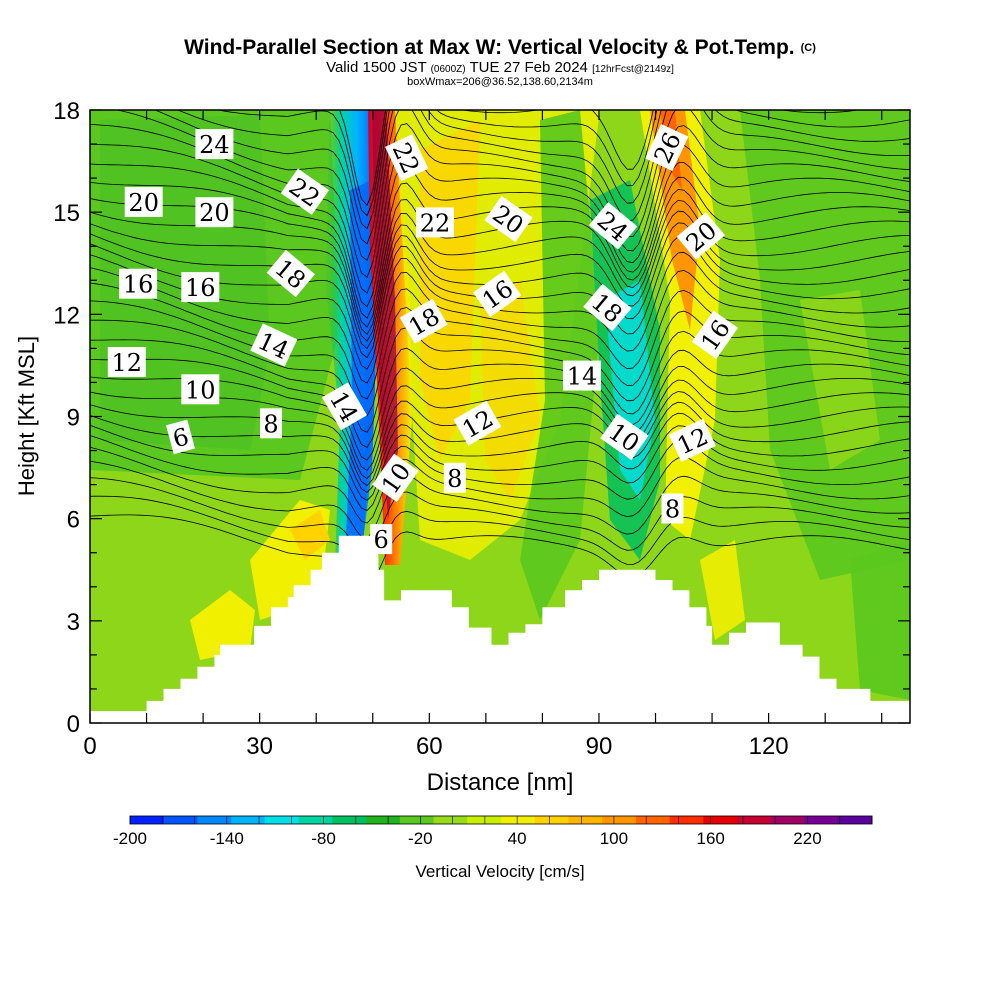 Image resolution: width=1000 pixels, height=1000 pixels. I want to click on theta-label-text: 20, so click(143, 203).